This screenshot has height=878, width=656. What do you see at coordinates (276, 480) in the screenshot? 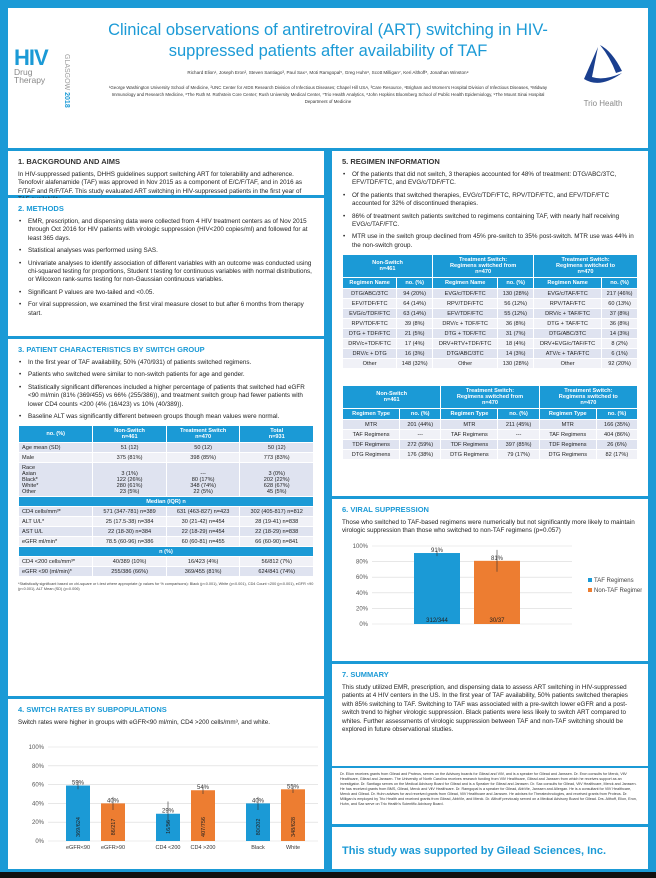
I see `table-cell: 3 (0%) 202 (22%) 628 (67%) 45 (5%)` at bounding box center [276, 480].